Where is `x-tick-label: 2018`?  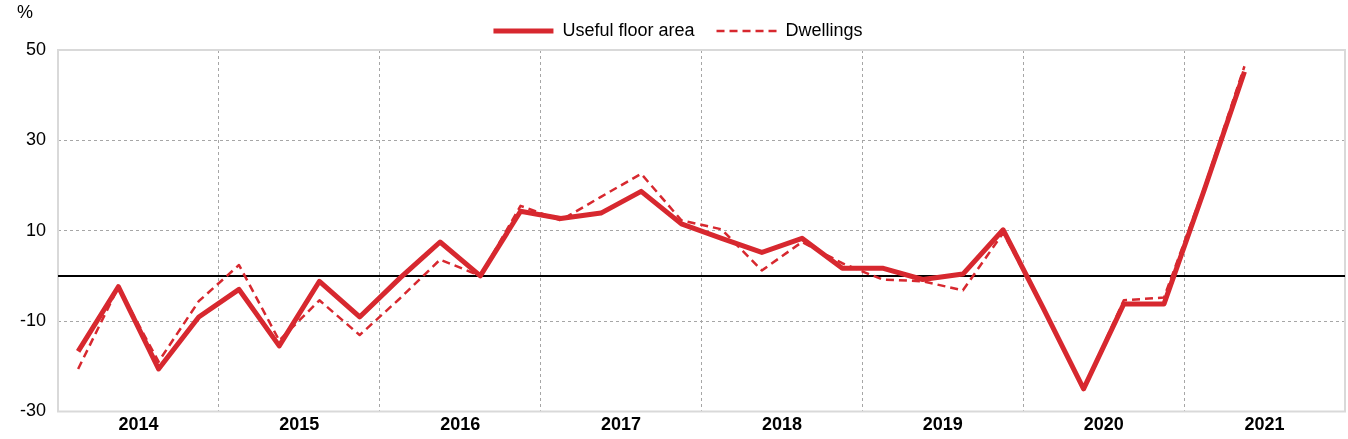 x-tick-label: 2018 is located at coordinates (781, 424).